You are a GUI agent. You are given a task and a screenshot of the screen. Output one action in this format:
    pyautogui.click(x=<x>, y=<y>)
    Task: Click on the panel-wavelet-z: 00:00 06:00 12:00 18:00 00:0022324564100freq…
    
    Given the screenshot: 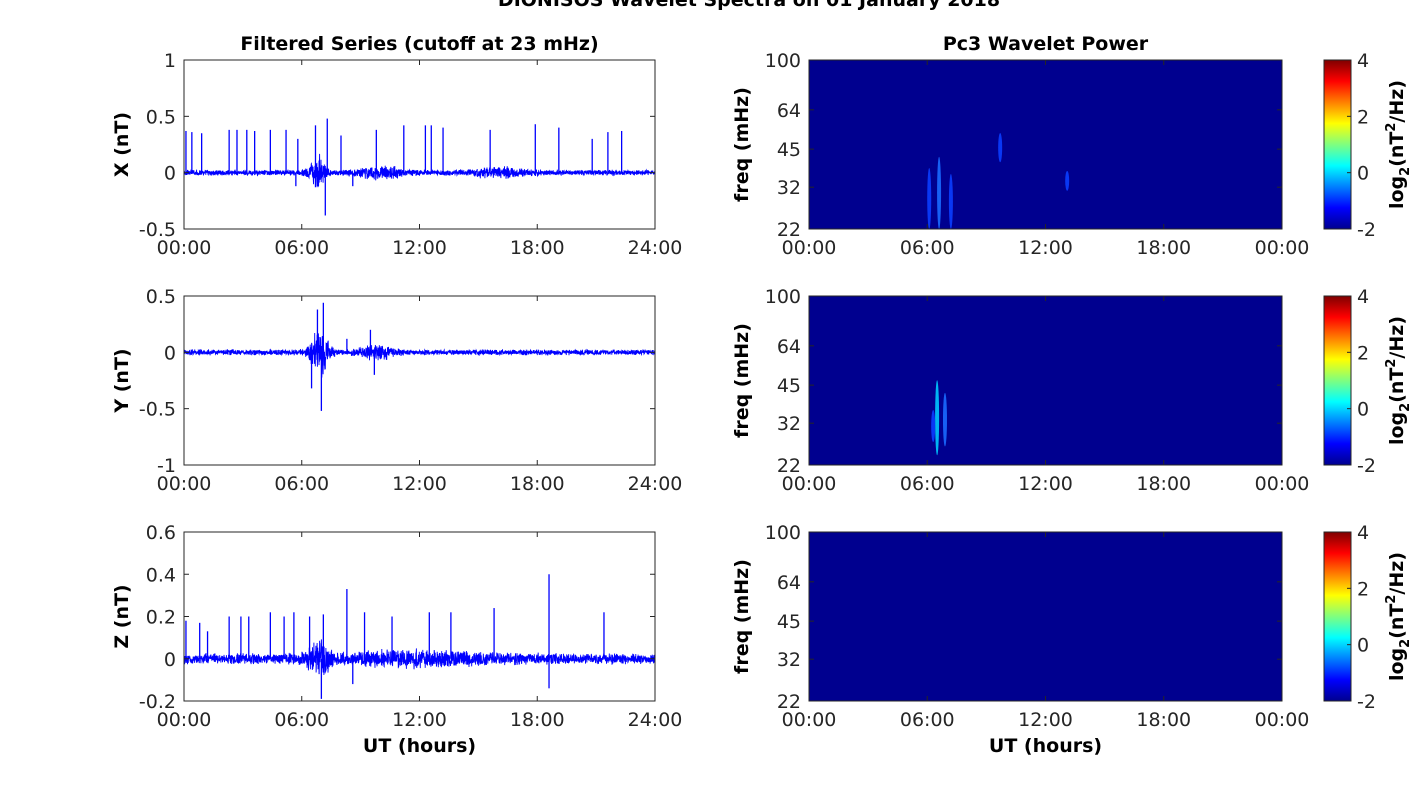 What is the action you would take?
    pyautogui.click(x=1072, y=639)
    